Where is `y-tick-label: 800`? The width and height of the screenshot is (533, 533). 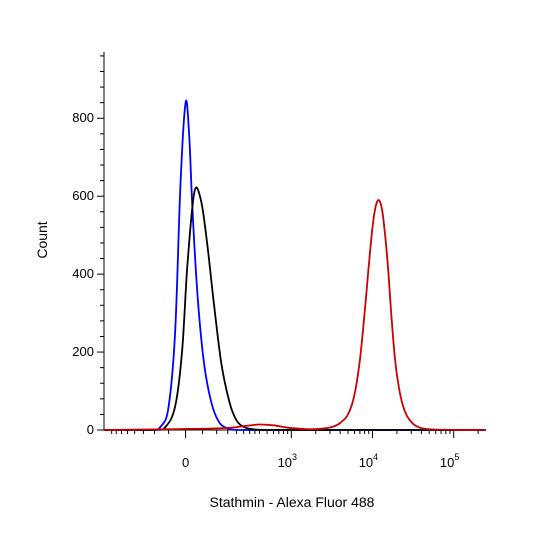
y-tick-label: 800 is located at coordinates (83, 117).